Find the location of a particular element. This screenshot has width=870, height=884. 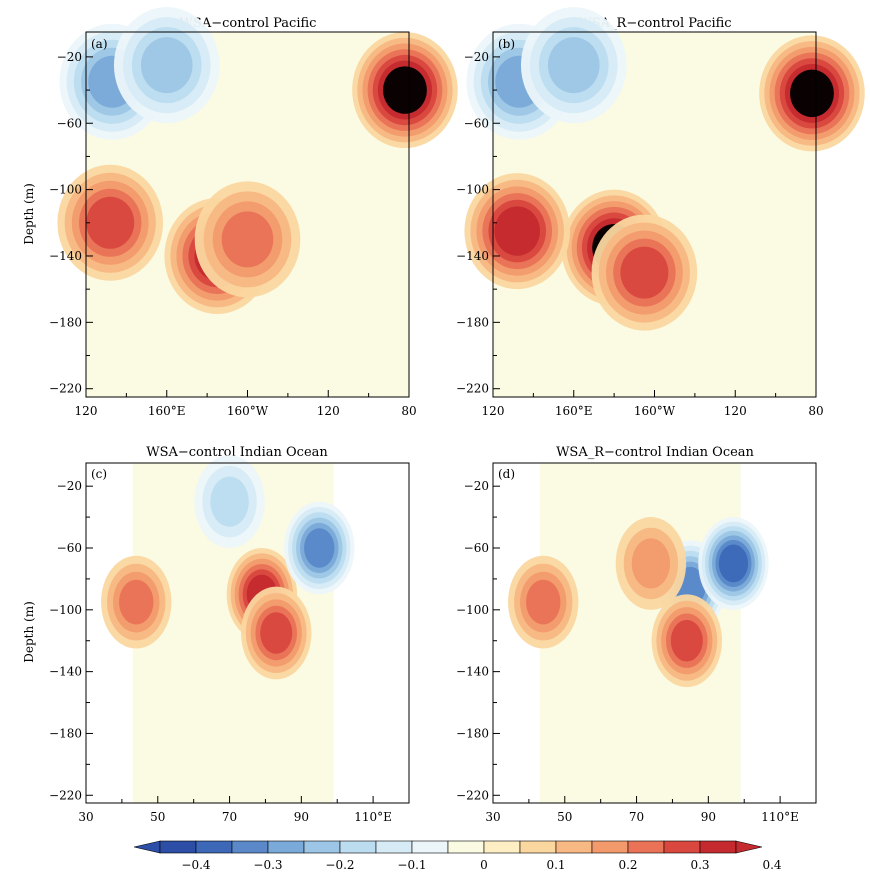

colorbar-tick-label: −0.4 is located at coordinates (196, 865).